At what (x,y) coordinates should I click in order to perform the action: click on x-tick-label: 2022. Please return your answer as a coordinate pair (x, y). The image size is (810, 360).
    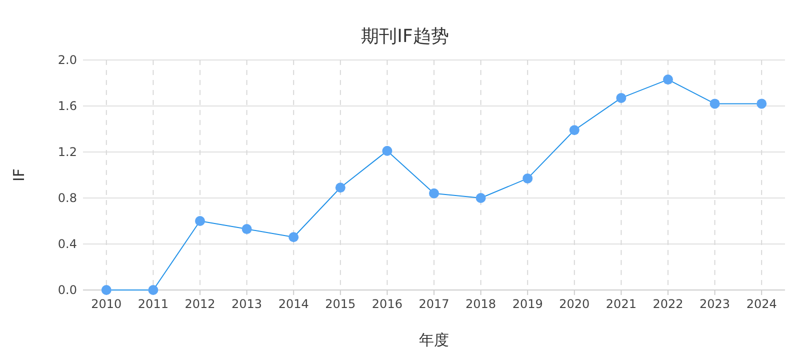
    Looking at the image, I should click on (668, 304).